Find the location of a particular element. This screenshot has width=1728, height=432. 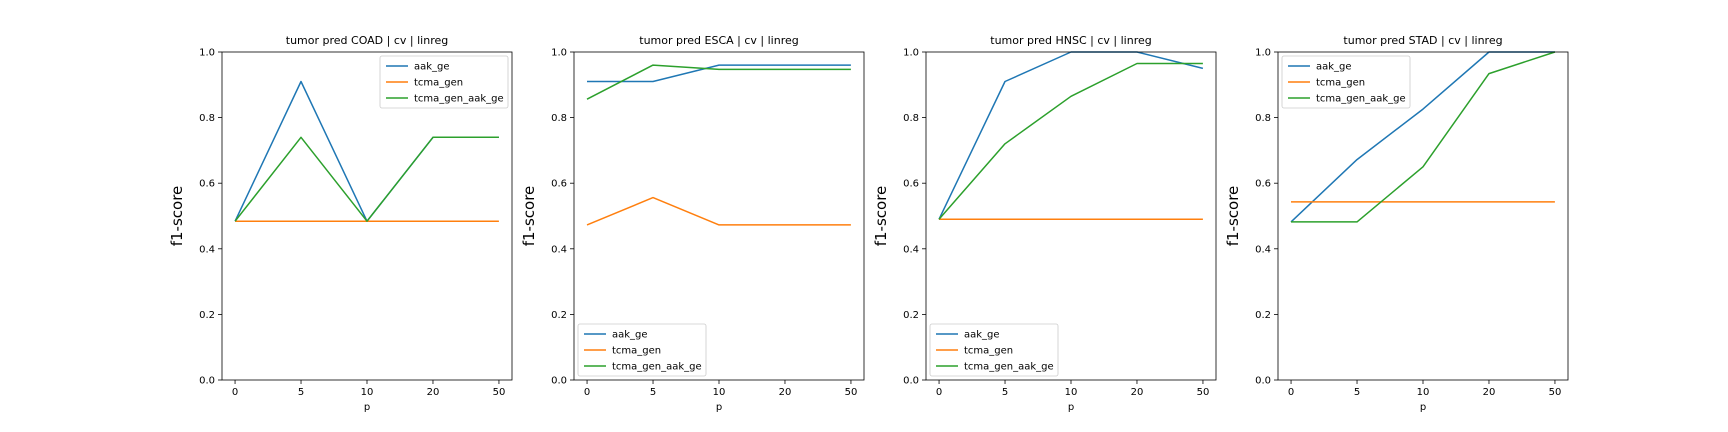

chart-title: tumor pred ESCA | cv | linreg is located at coordinates (718, 40).